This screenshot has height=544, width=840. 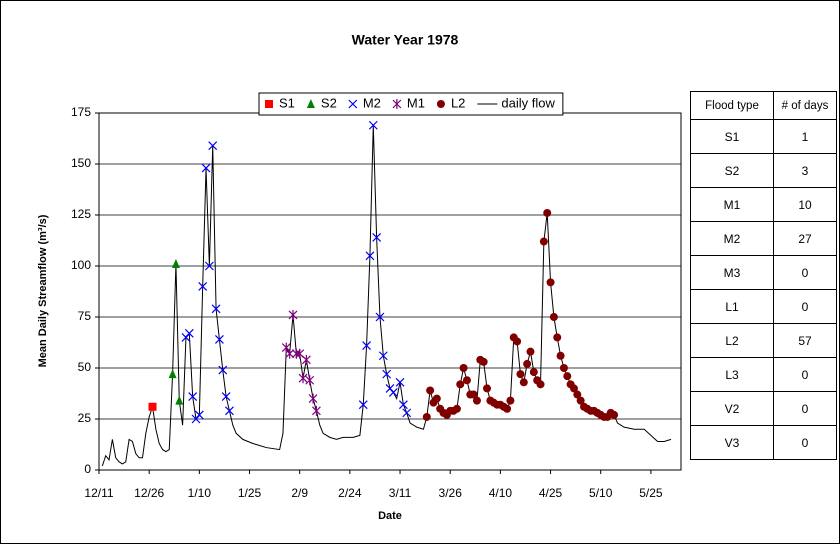 I want to click on table-row: M1 10, so click(x=763, y=204).